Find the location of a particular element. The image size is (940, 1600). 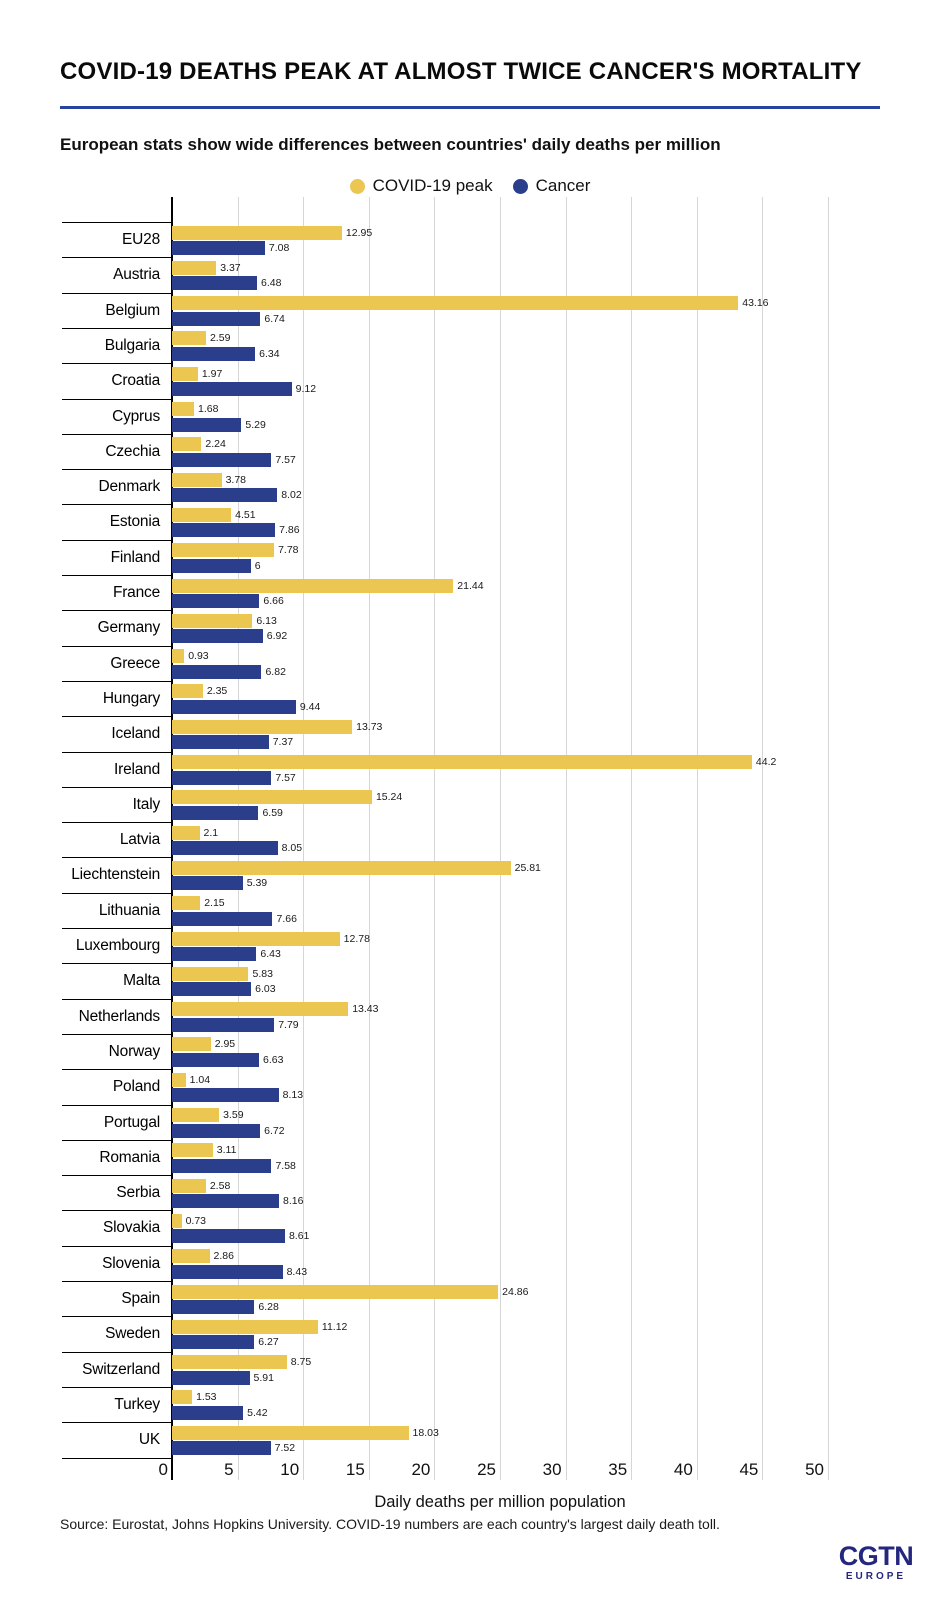

bar-value-label: 11.12 is located at coordinates (334, 1326).